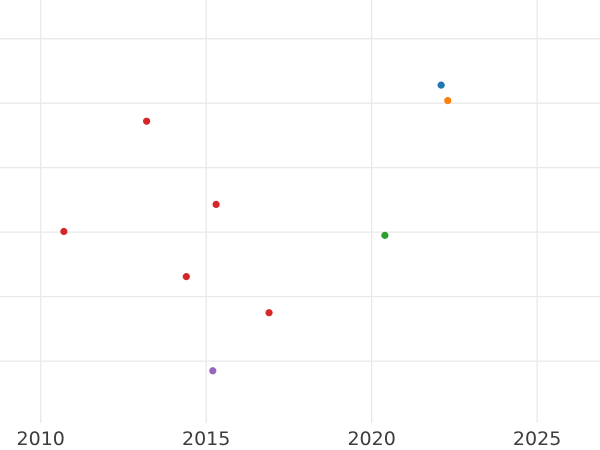 This screenshot has height=450, width=600. Describe the element at coordinates (448, 100) in the screenshot. I see `data-point-orange` at that location.